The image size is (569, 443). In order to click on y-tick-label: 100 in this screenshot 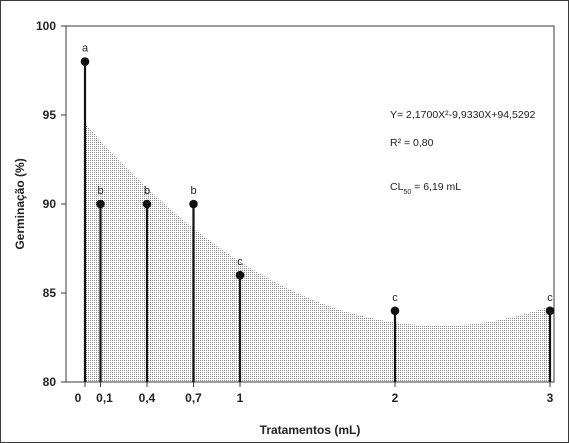, I will do `click(46, 26)`.